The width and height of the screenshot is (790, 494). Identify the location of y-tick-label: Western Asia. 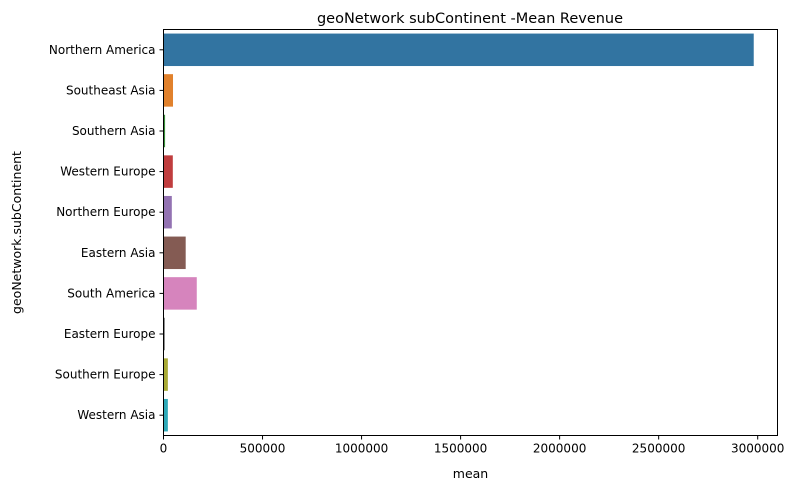
(116, 415).